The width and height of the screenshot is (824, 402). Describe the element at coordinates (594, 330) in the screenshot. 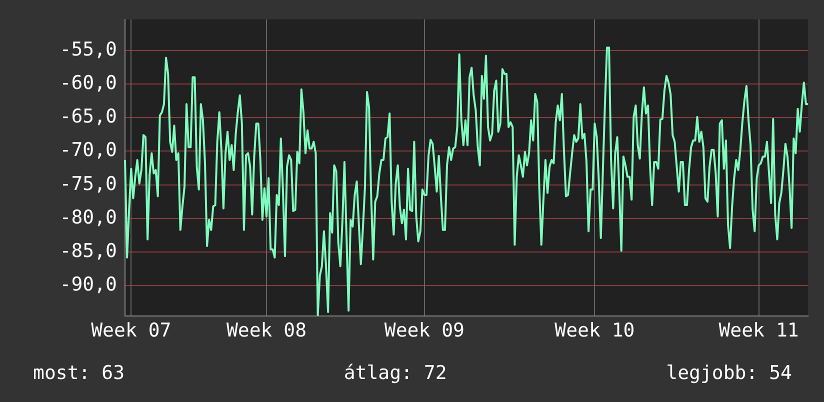

I see `x-tick-label: Week 10` at that location.